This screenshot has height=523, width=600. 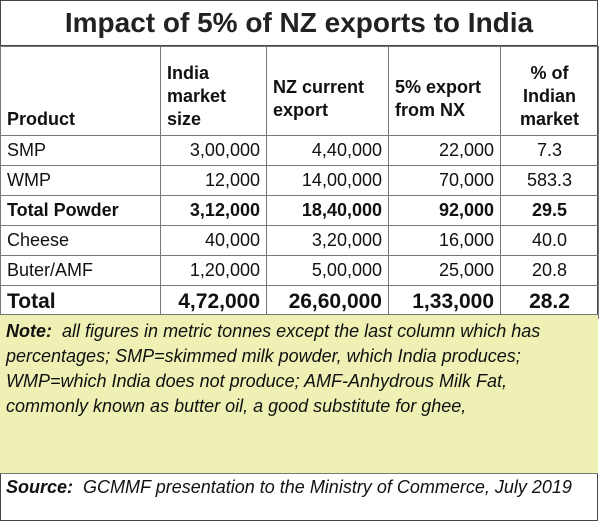 I want to click on cell-nz: 18,40,000, so click(x=327, y=210).